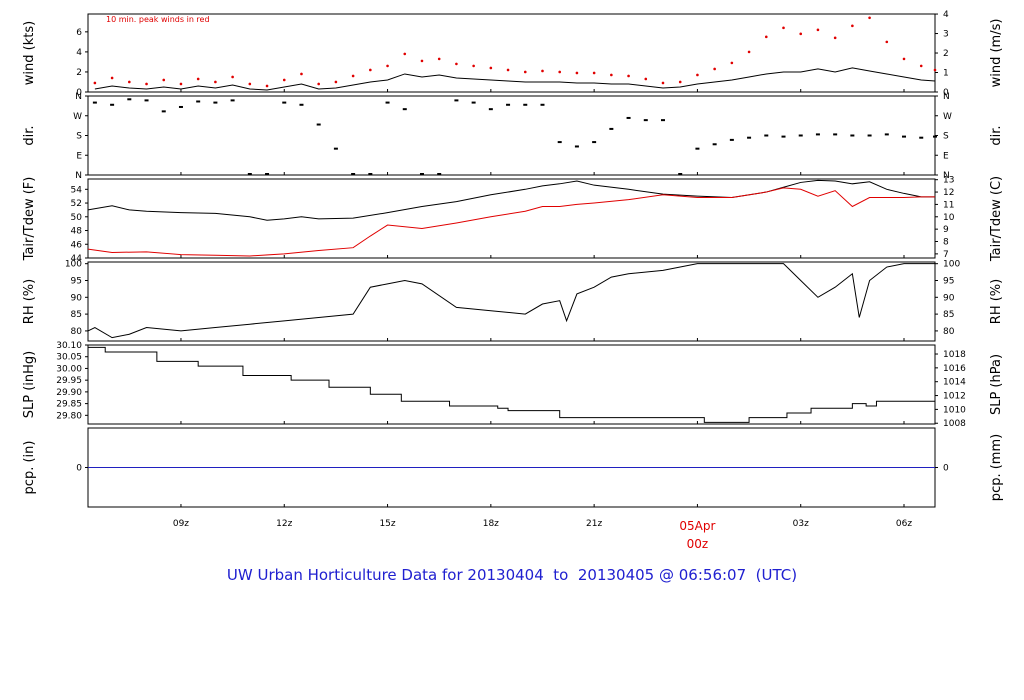 This screenshot has width=1024, height=700. What do you see at coordinates (158, 19) in the screenshot?
I see `wind-annotation: 10 min. peak winds in red` at bounding box center [158, 19].